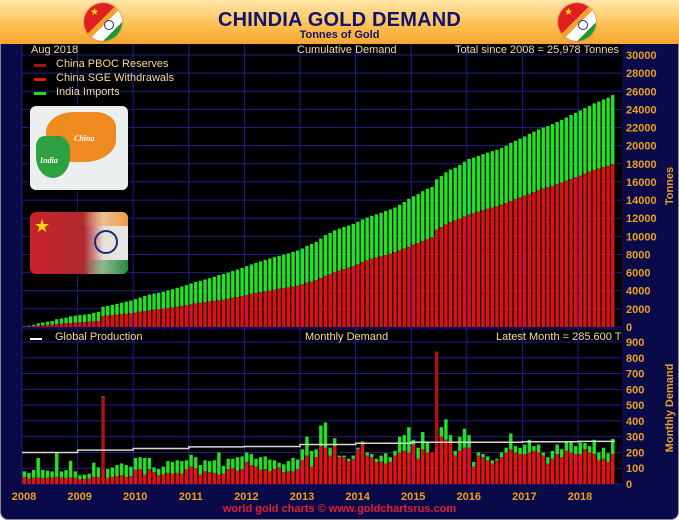  Describe the element at coordinates (635, 343) in the screenshot. I see `y-tick-label-bottom: 900` at that location.